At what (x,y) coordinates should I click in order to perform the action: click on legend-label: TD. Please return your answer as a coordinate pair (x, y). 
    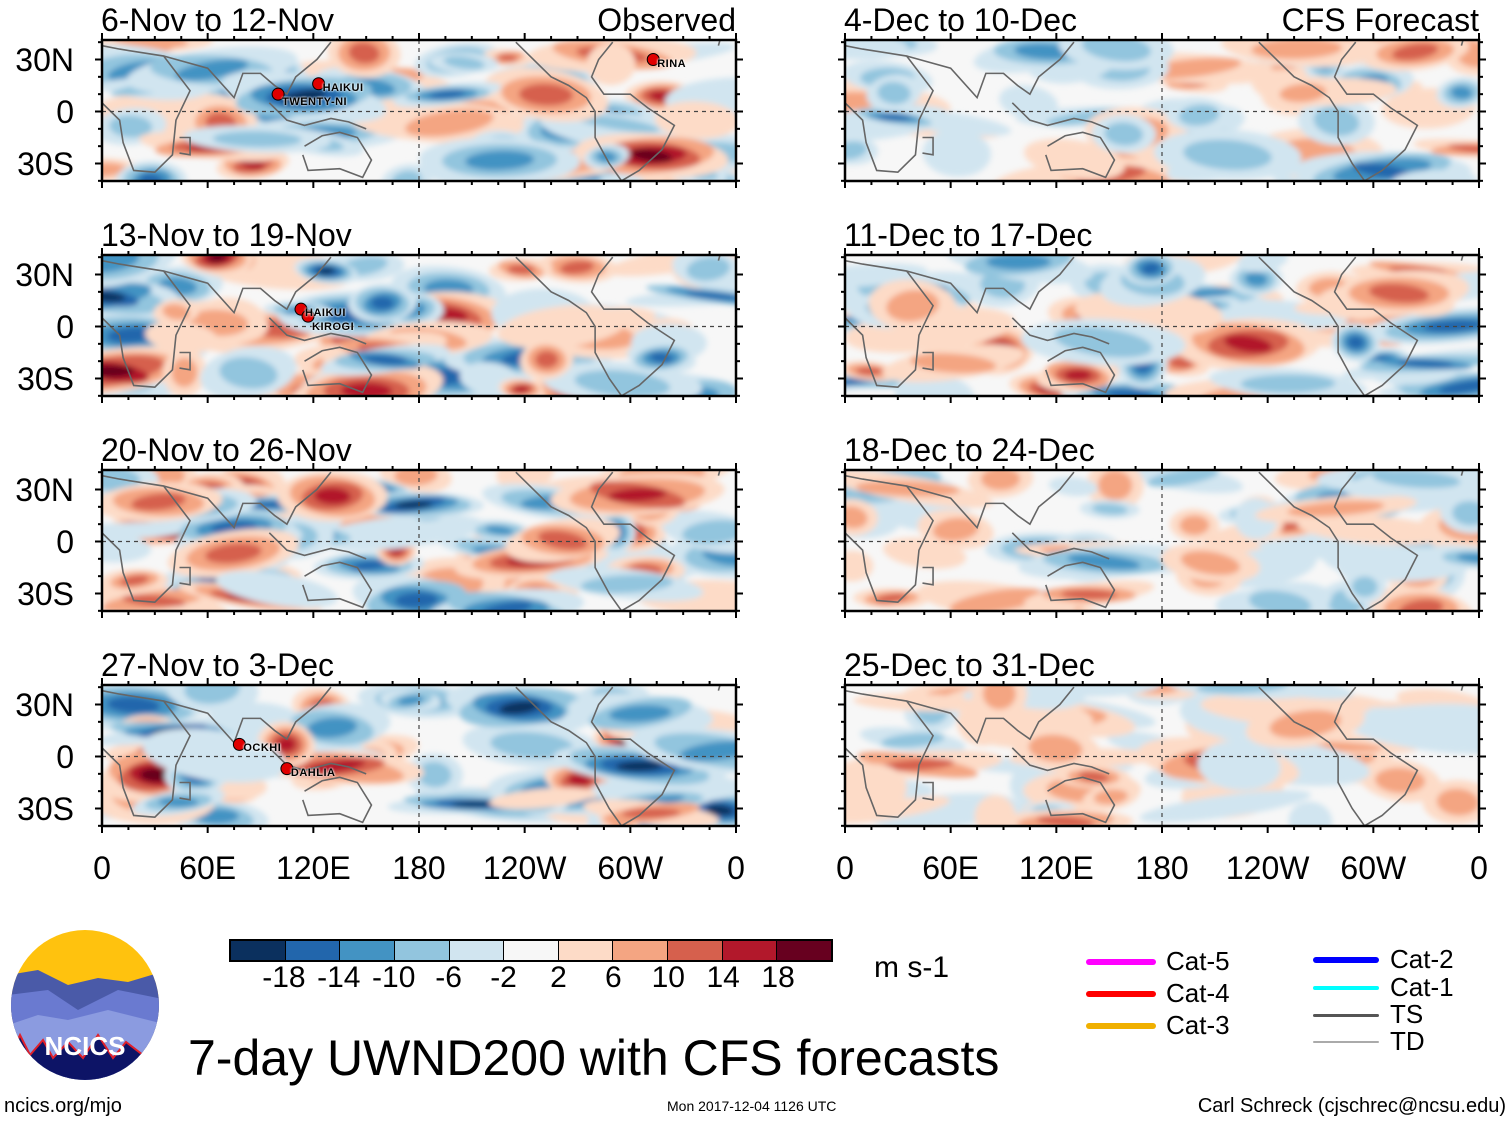
    Looking at the image, I should click on (1407, 1041).